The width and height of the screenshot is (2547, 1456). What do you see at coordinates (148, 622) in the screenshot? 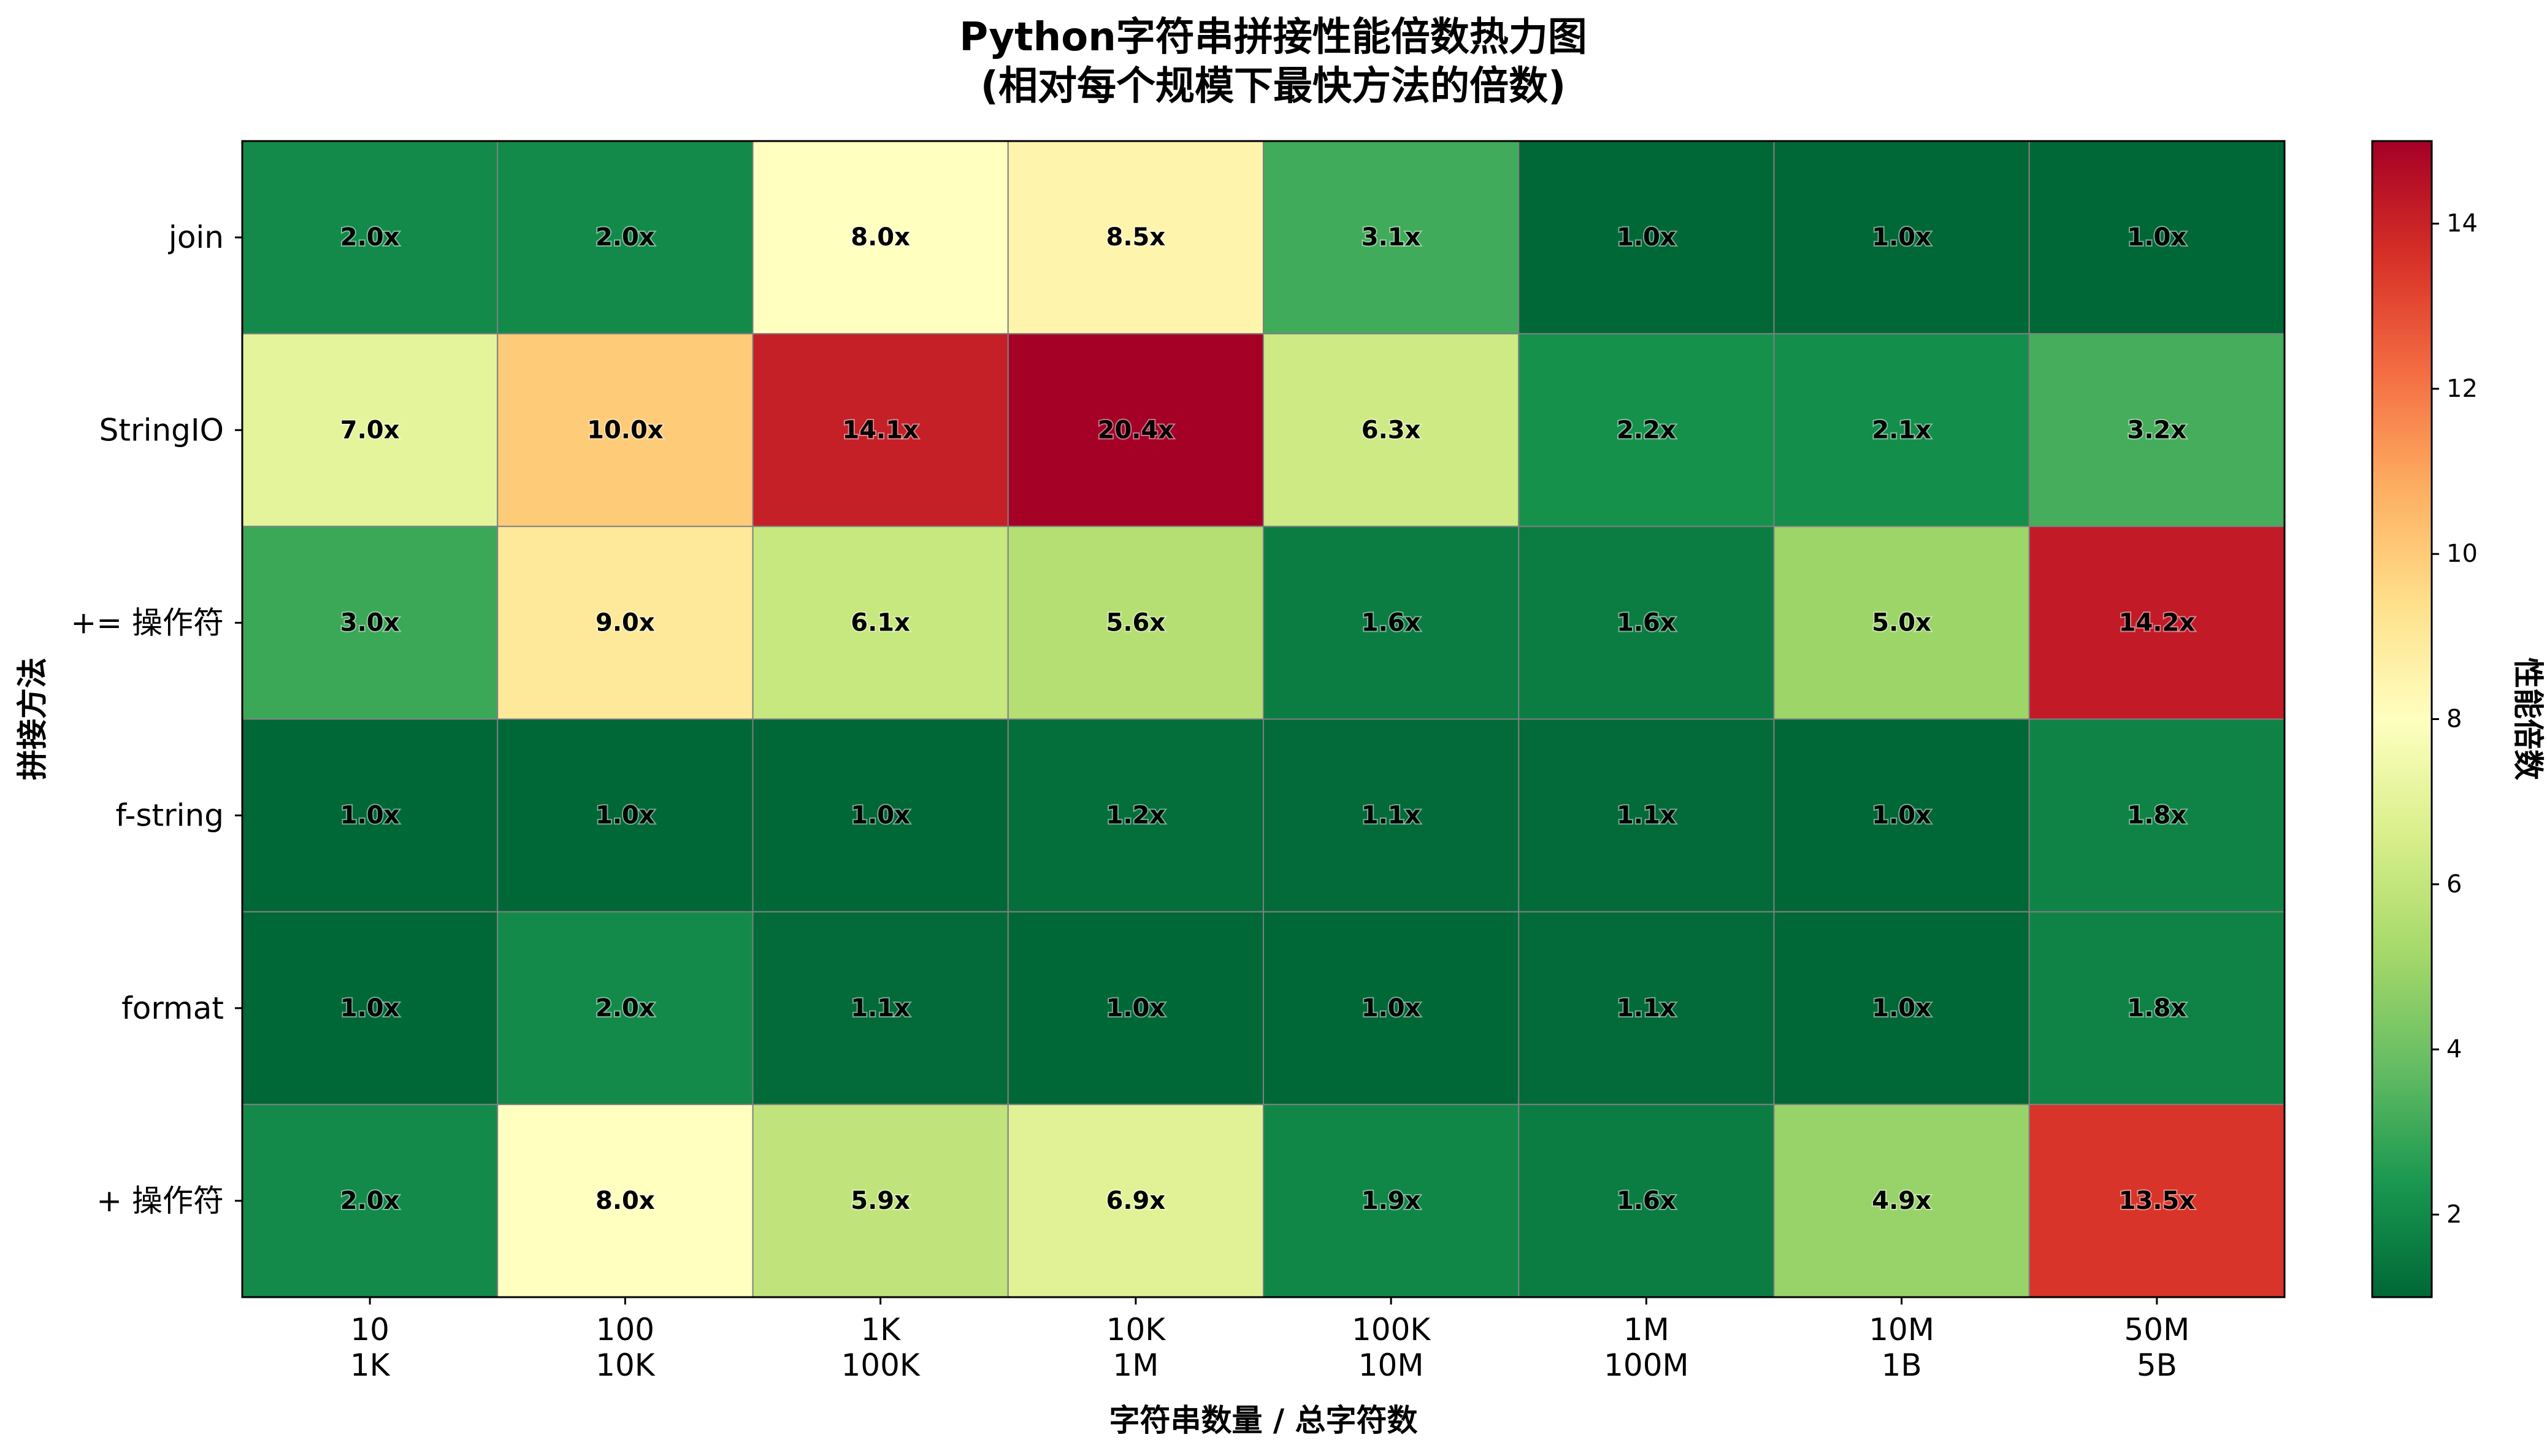
I see `y-tick-label: += 操作符` at bounding box center [148, 622].